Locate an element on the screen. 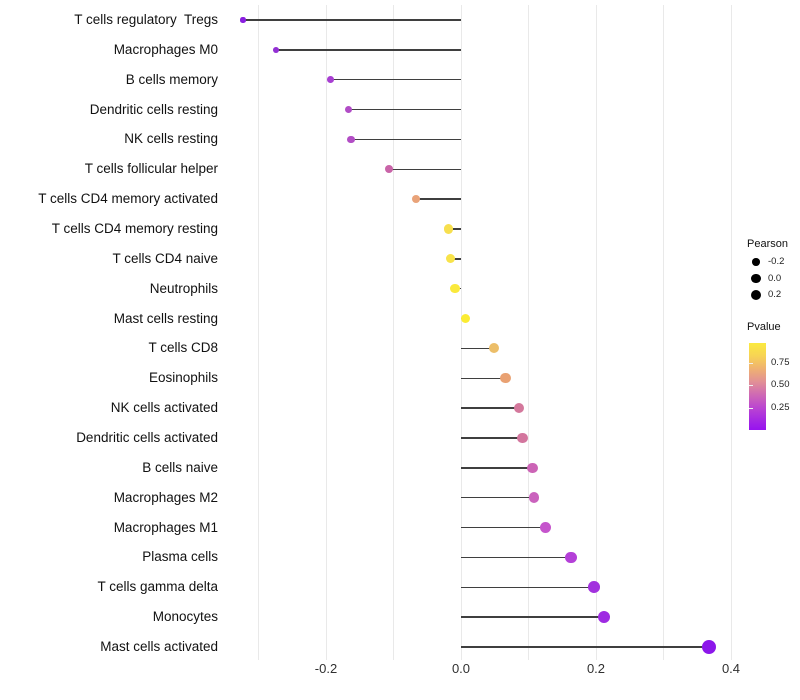 The image size is (800, 700). y-axis-label: B cells memory is located at coordinates (171, 79).